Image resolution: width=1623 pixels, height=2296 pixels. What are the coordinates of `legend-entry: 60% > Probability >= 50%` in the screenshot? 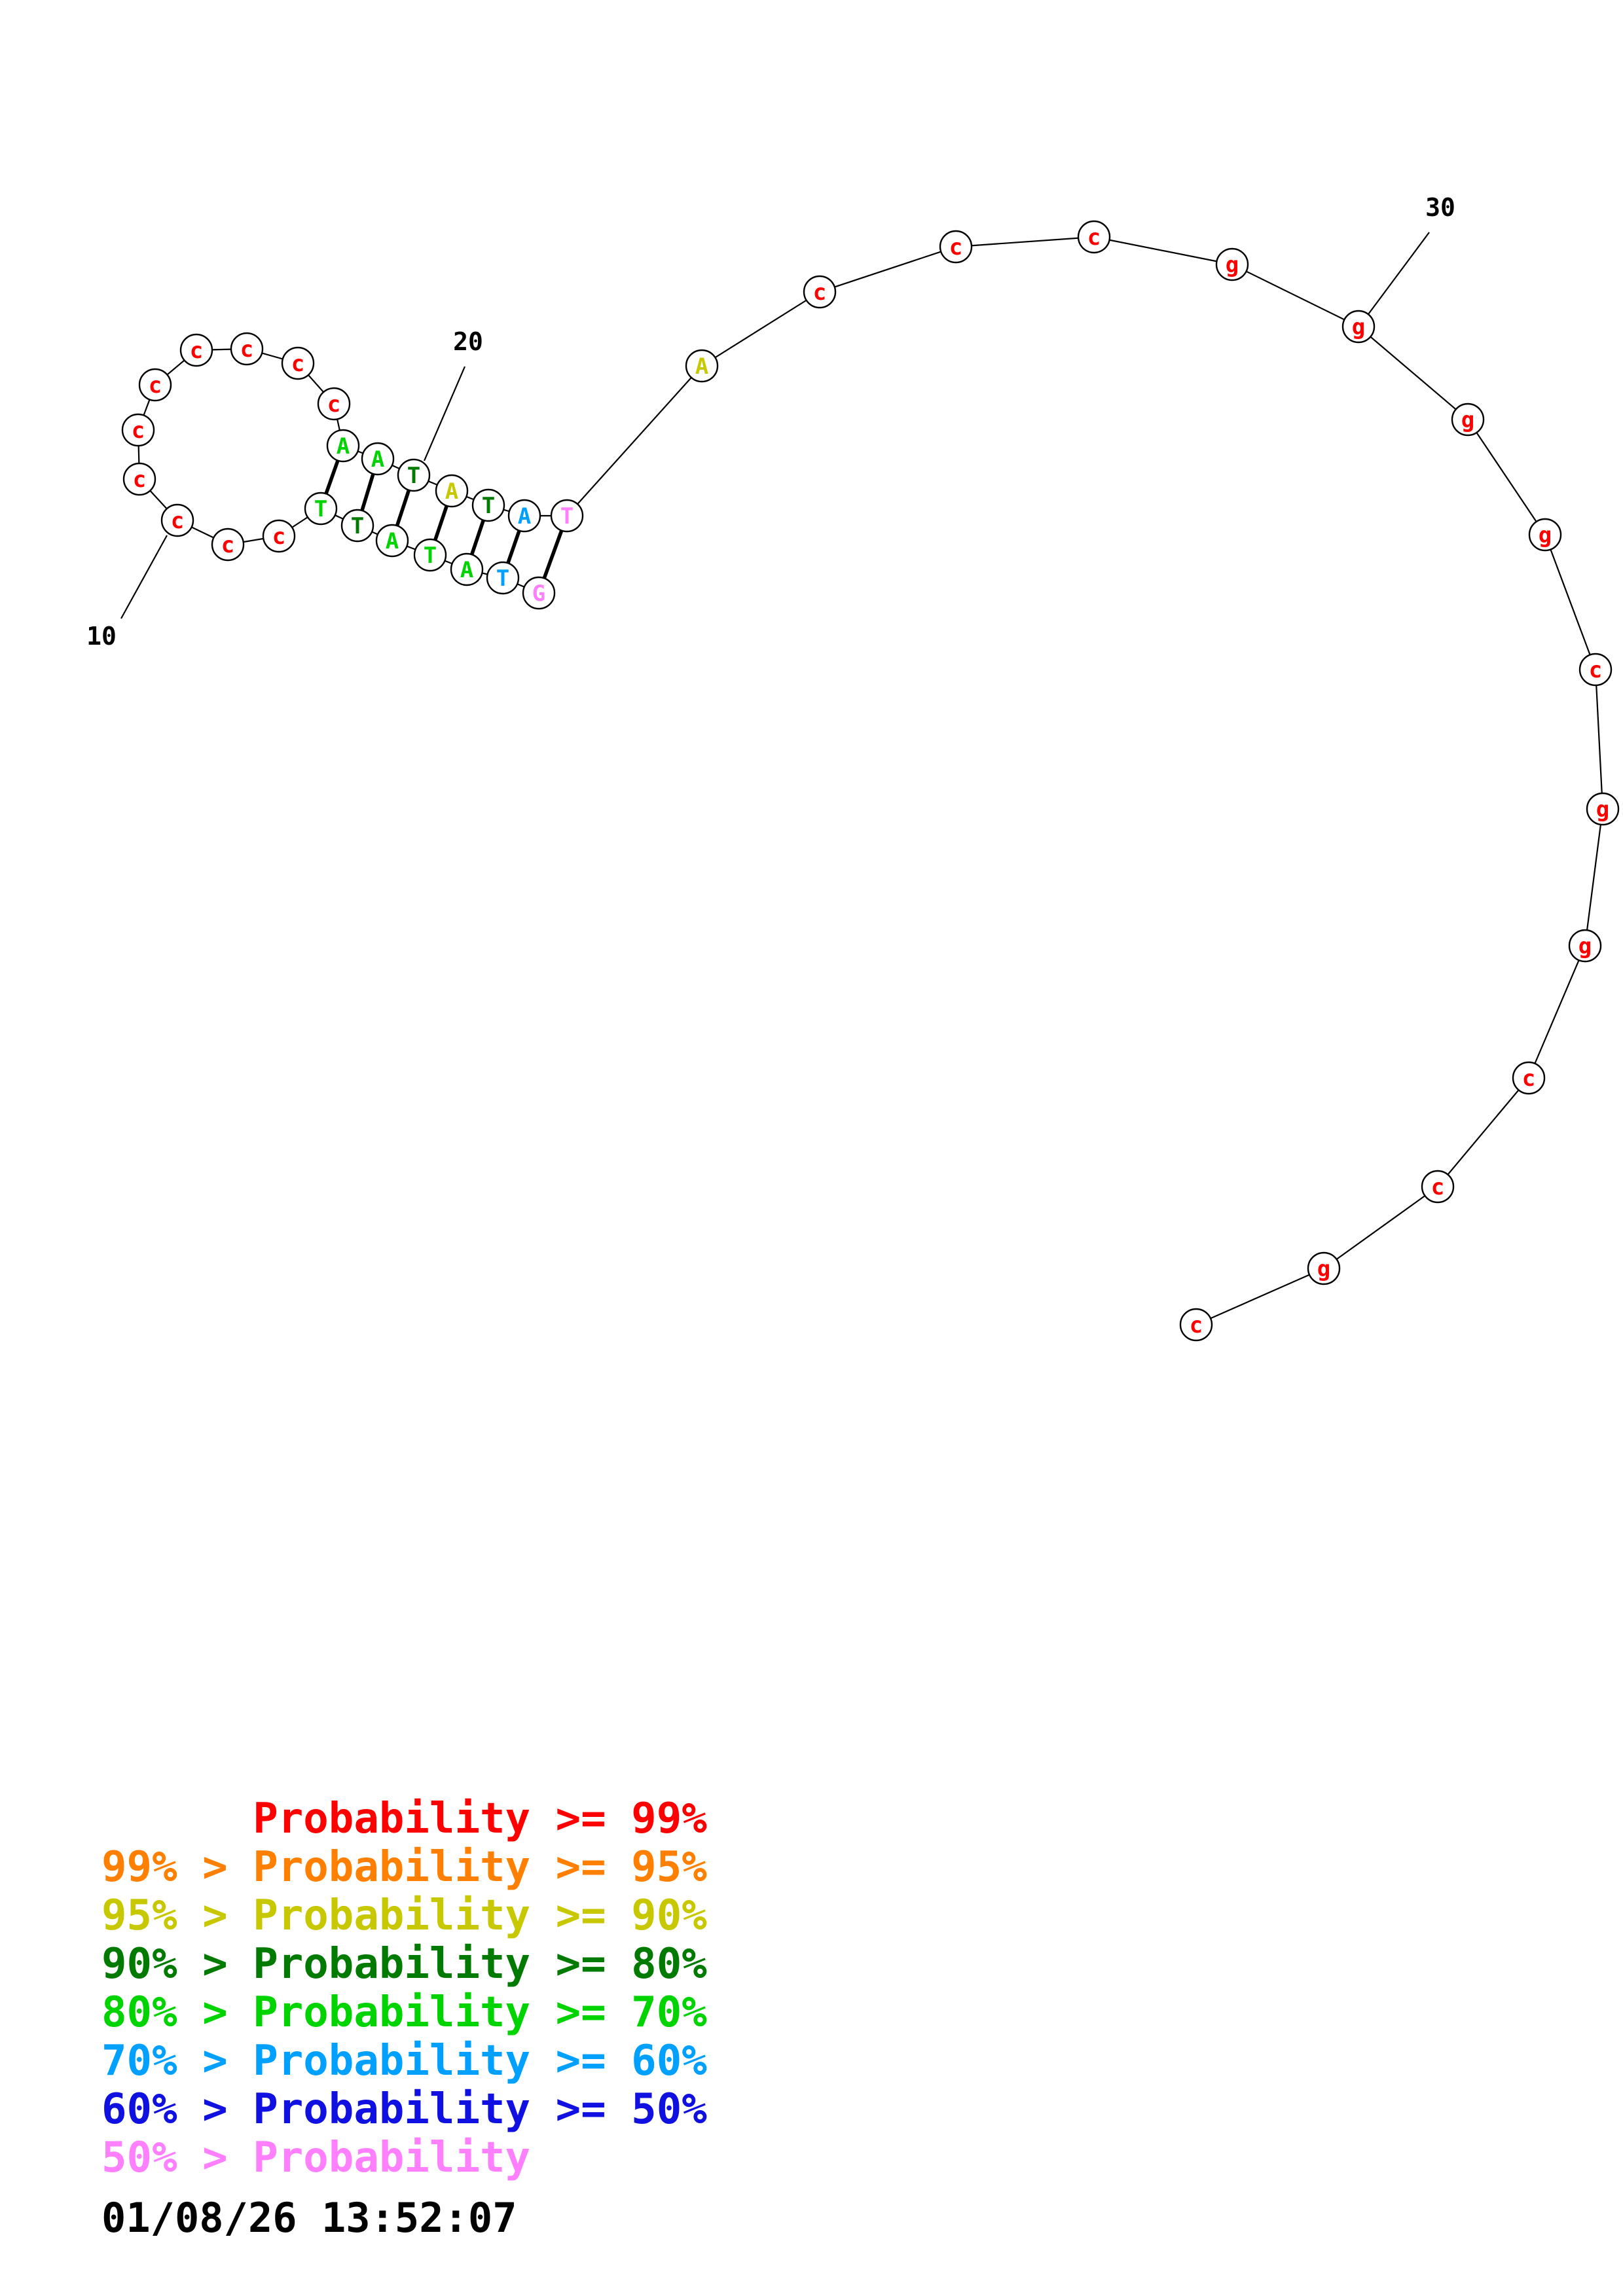 It's located at (404, 2109).